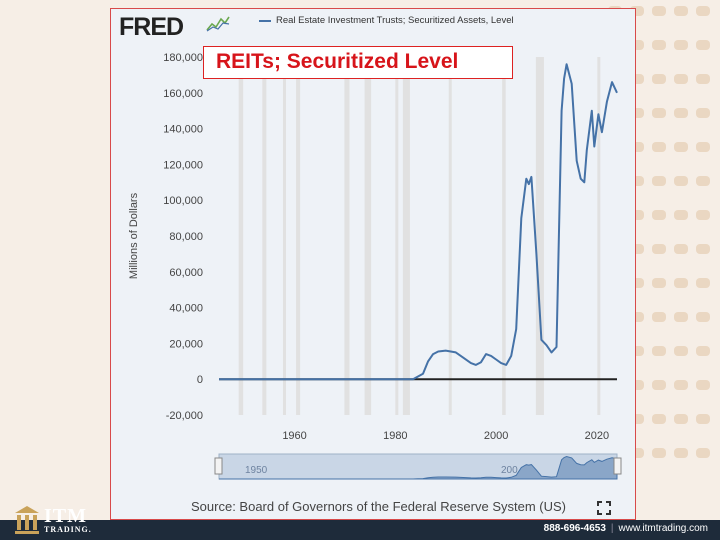 The image size is (720, 540). What do you see at coordinates (617, 466) in the screenshot?
I see `navigator-handle-right` at bounding box center [617, 466].